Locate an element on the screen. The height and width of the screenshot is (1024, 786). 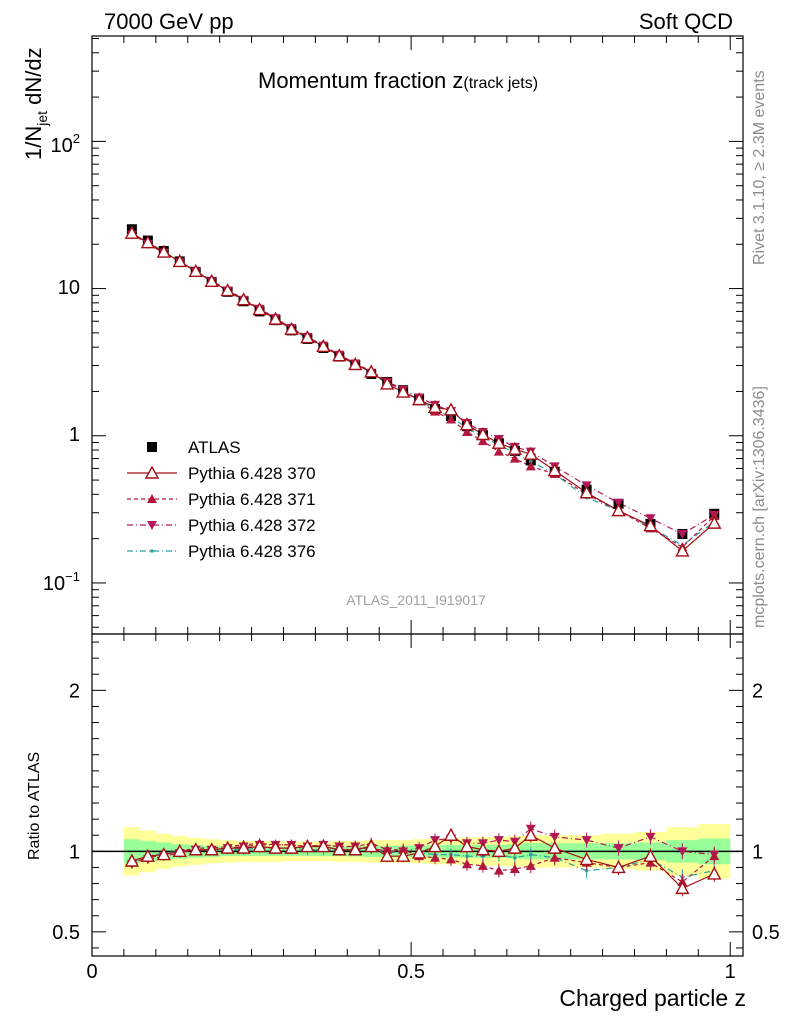
ratio-y-tick-label-right: 0.5 is located at coordinates (766, 933).